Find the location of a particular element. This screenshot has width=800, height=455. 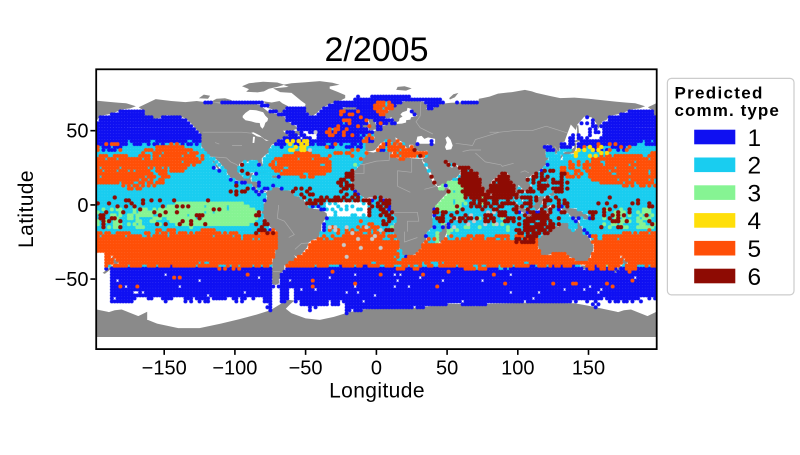

svg-text: comm. type is located at coordinates (727, 110).